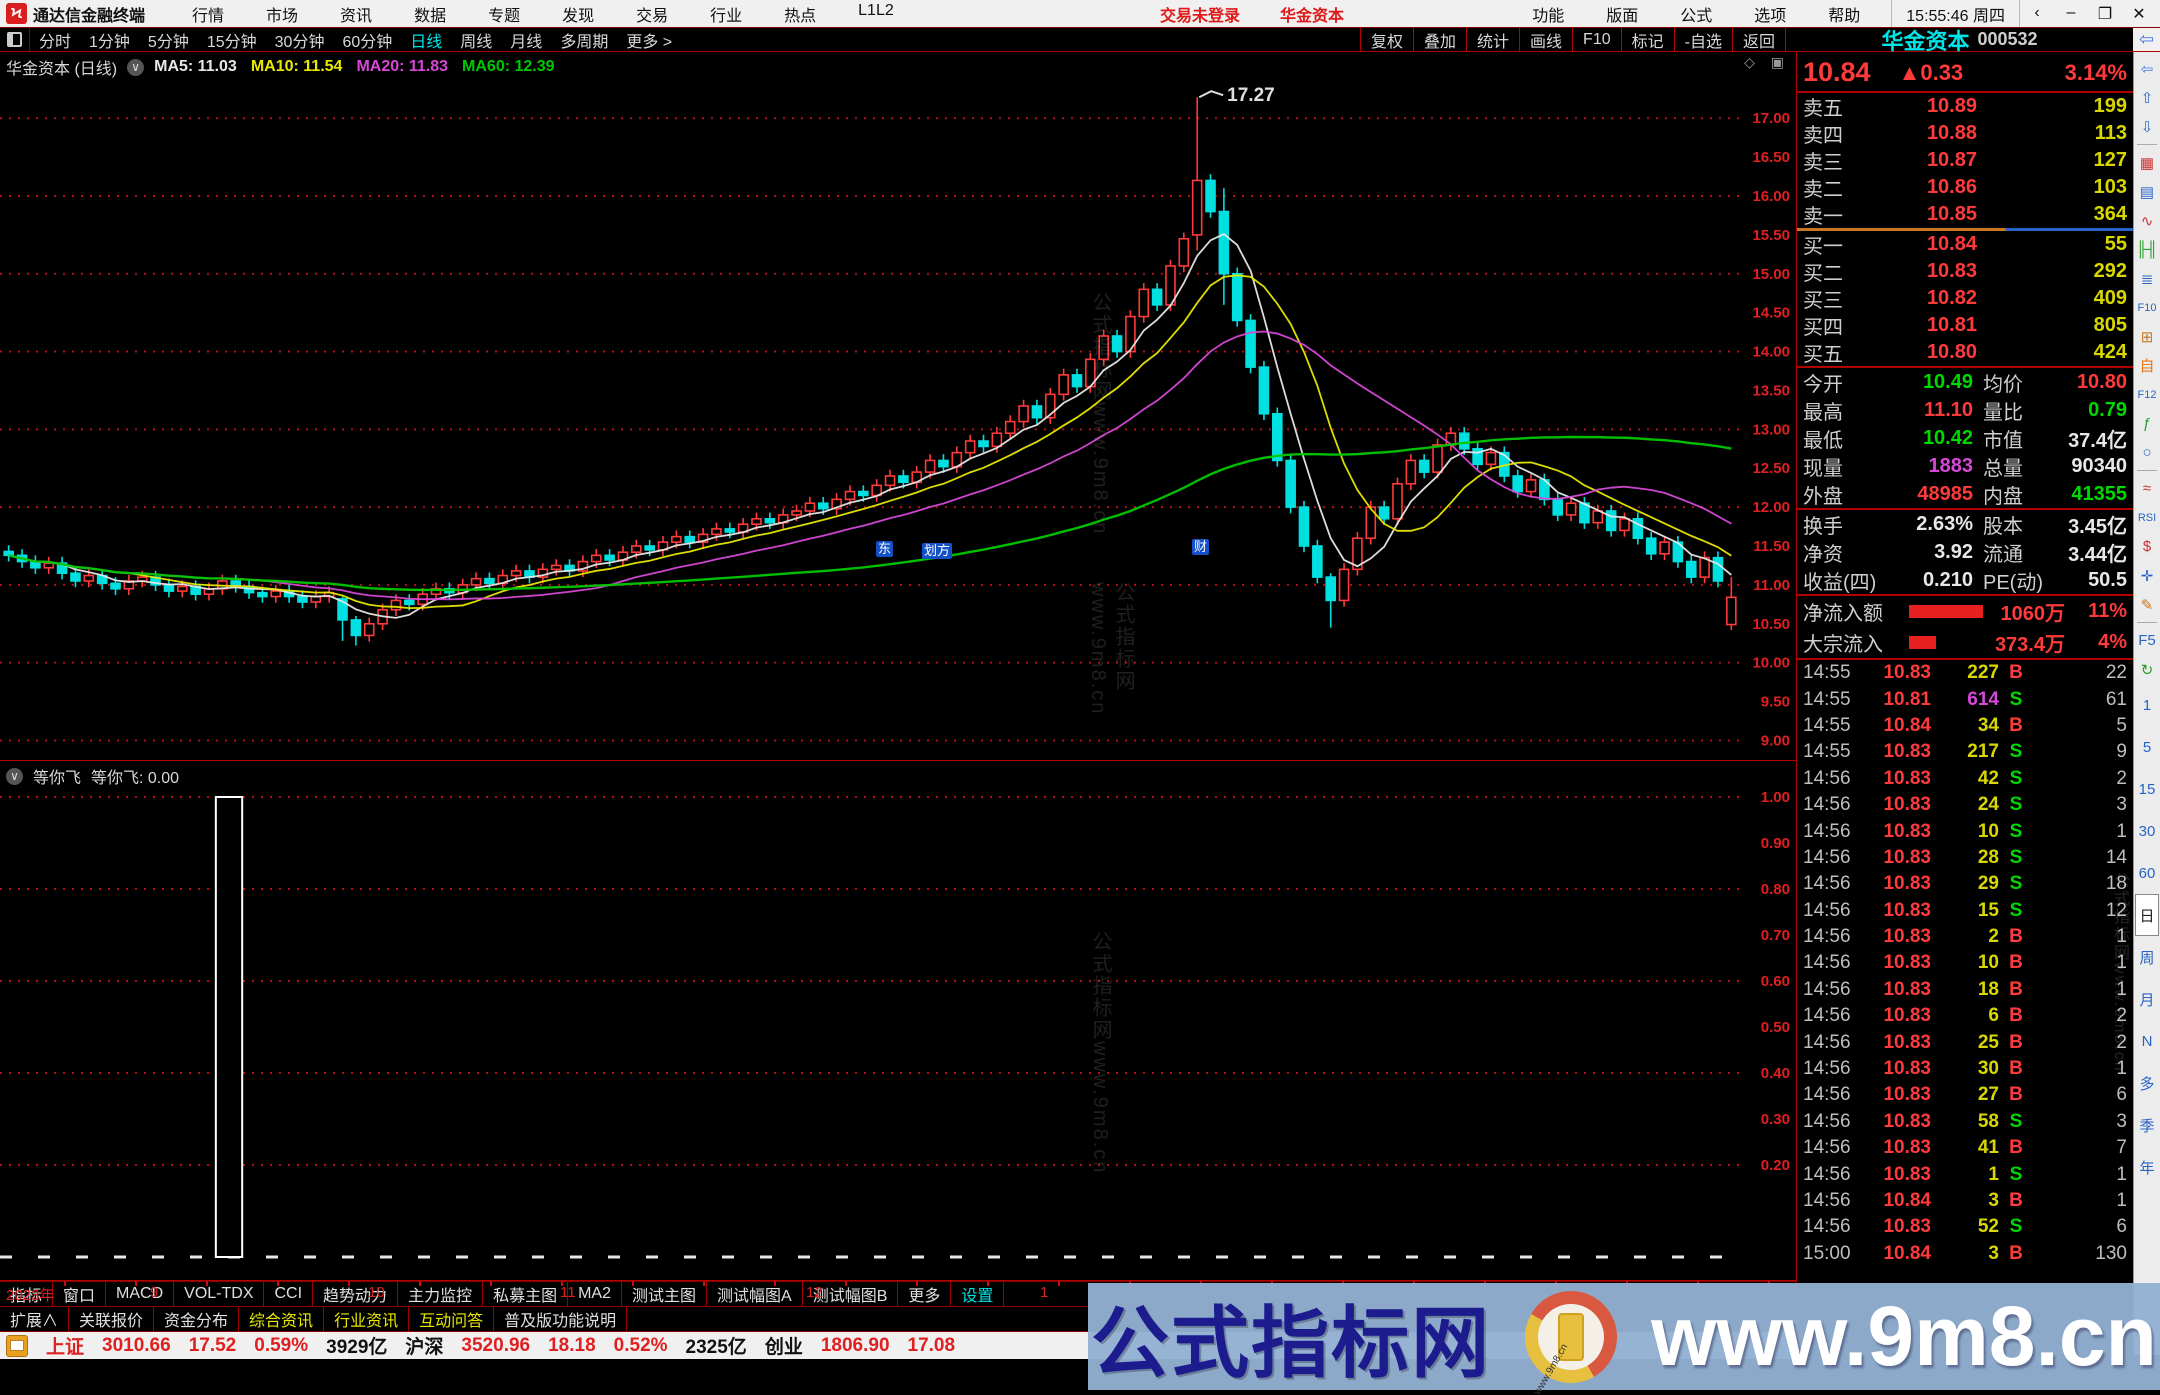 The height and width of the screenshot is (1395, 2160). Describe the element at coordinates (2147, 915) in the screenshot. I see `strip-period-日: 日` at that location.